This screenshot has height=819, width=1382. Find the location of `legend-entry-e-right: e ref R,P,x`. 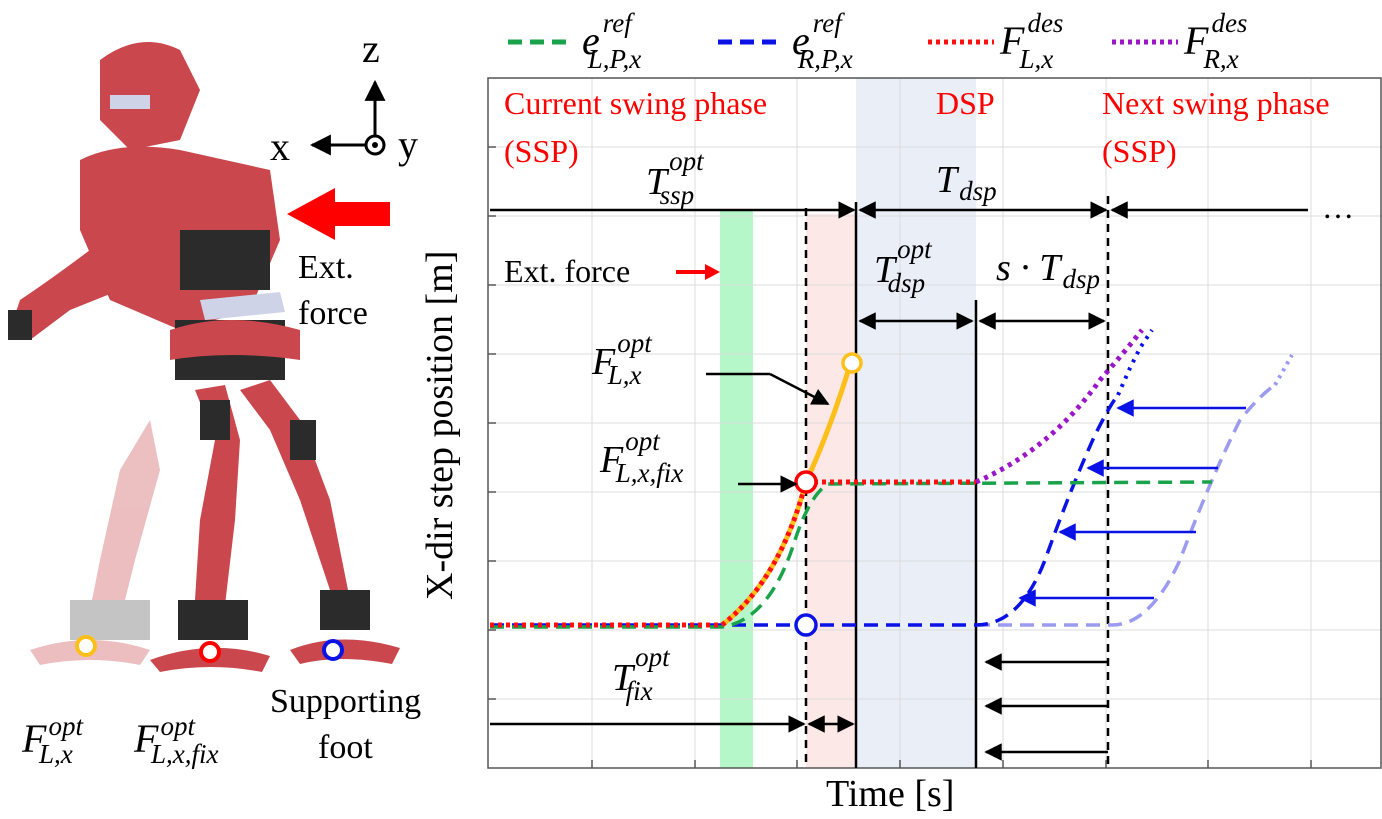

legend-entry-e-right: e ref R,P,x is located at coordinates (822, 41).